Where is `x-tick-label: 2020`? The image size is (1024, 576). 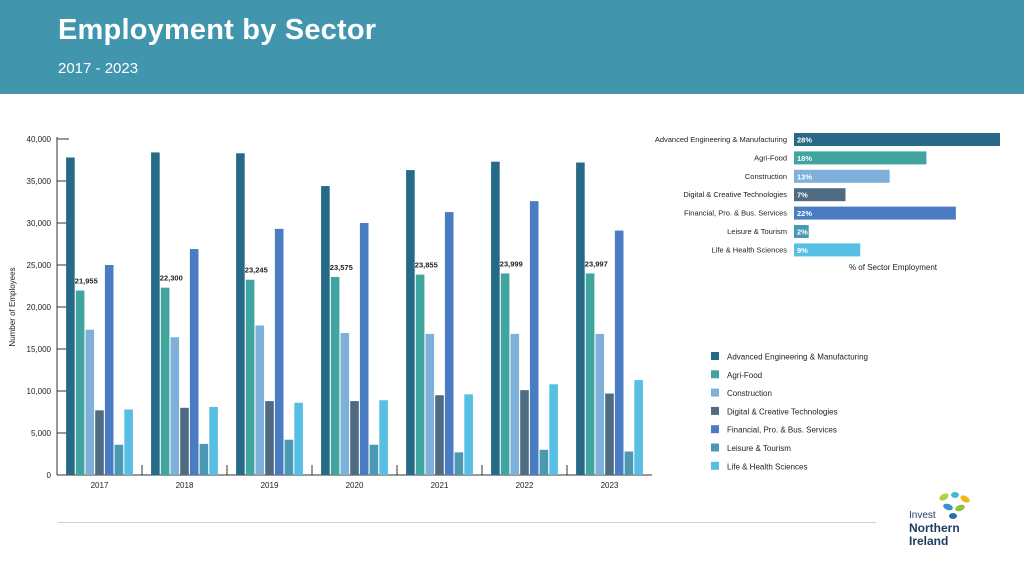
x-tick-label: 2020 is located at coordinates (355, 485).